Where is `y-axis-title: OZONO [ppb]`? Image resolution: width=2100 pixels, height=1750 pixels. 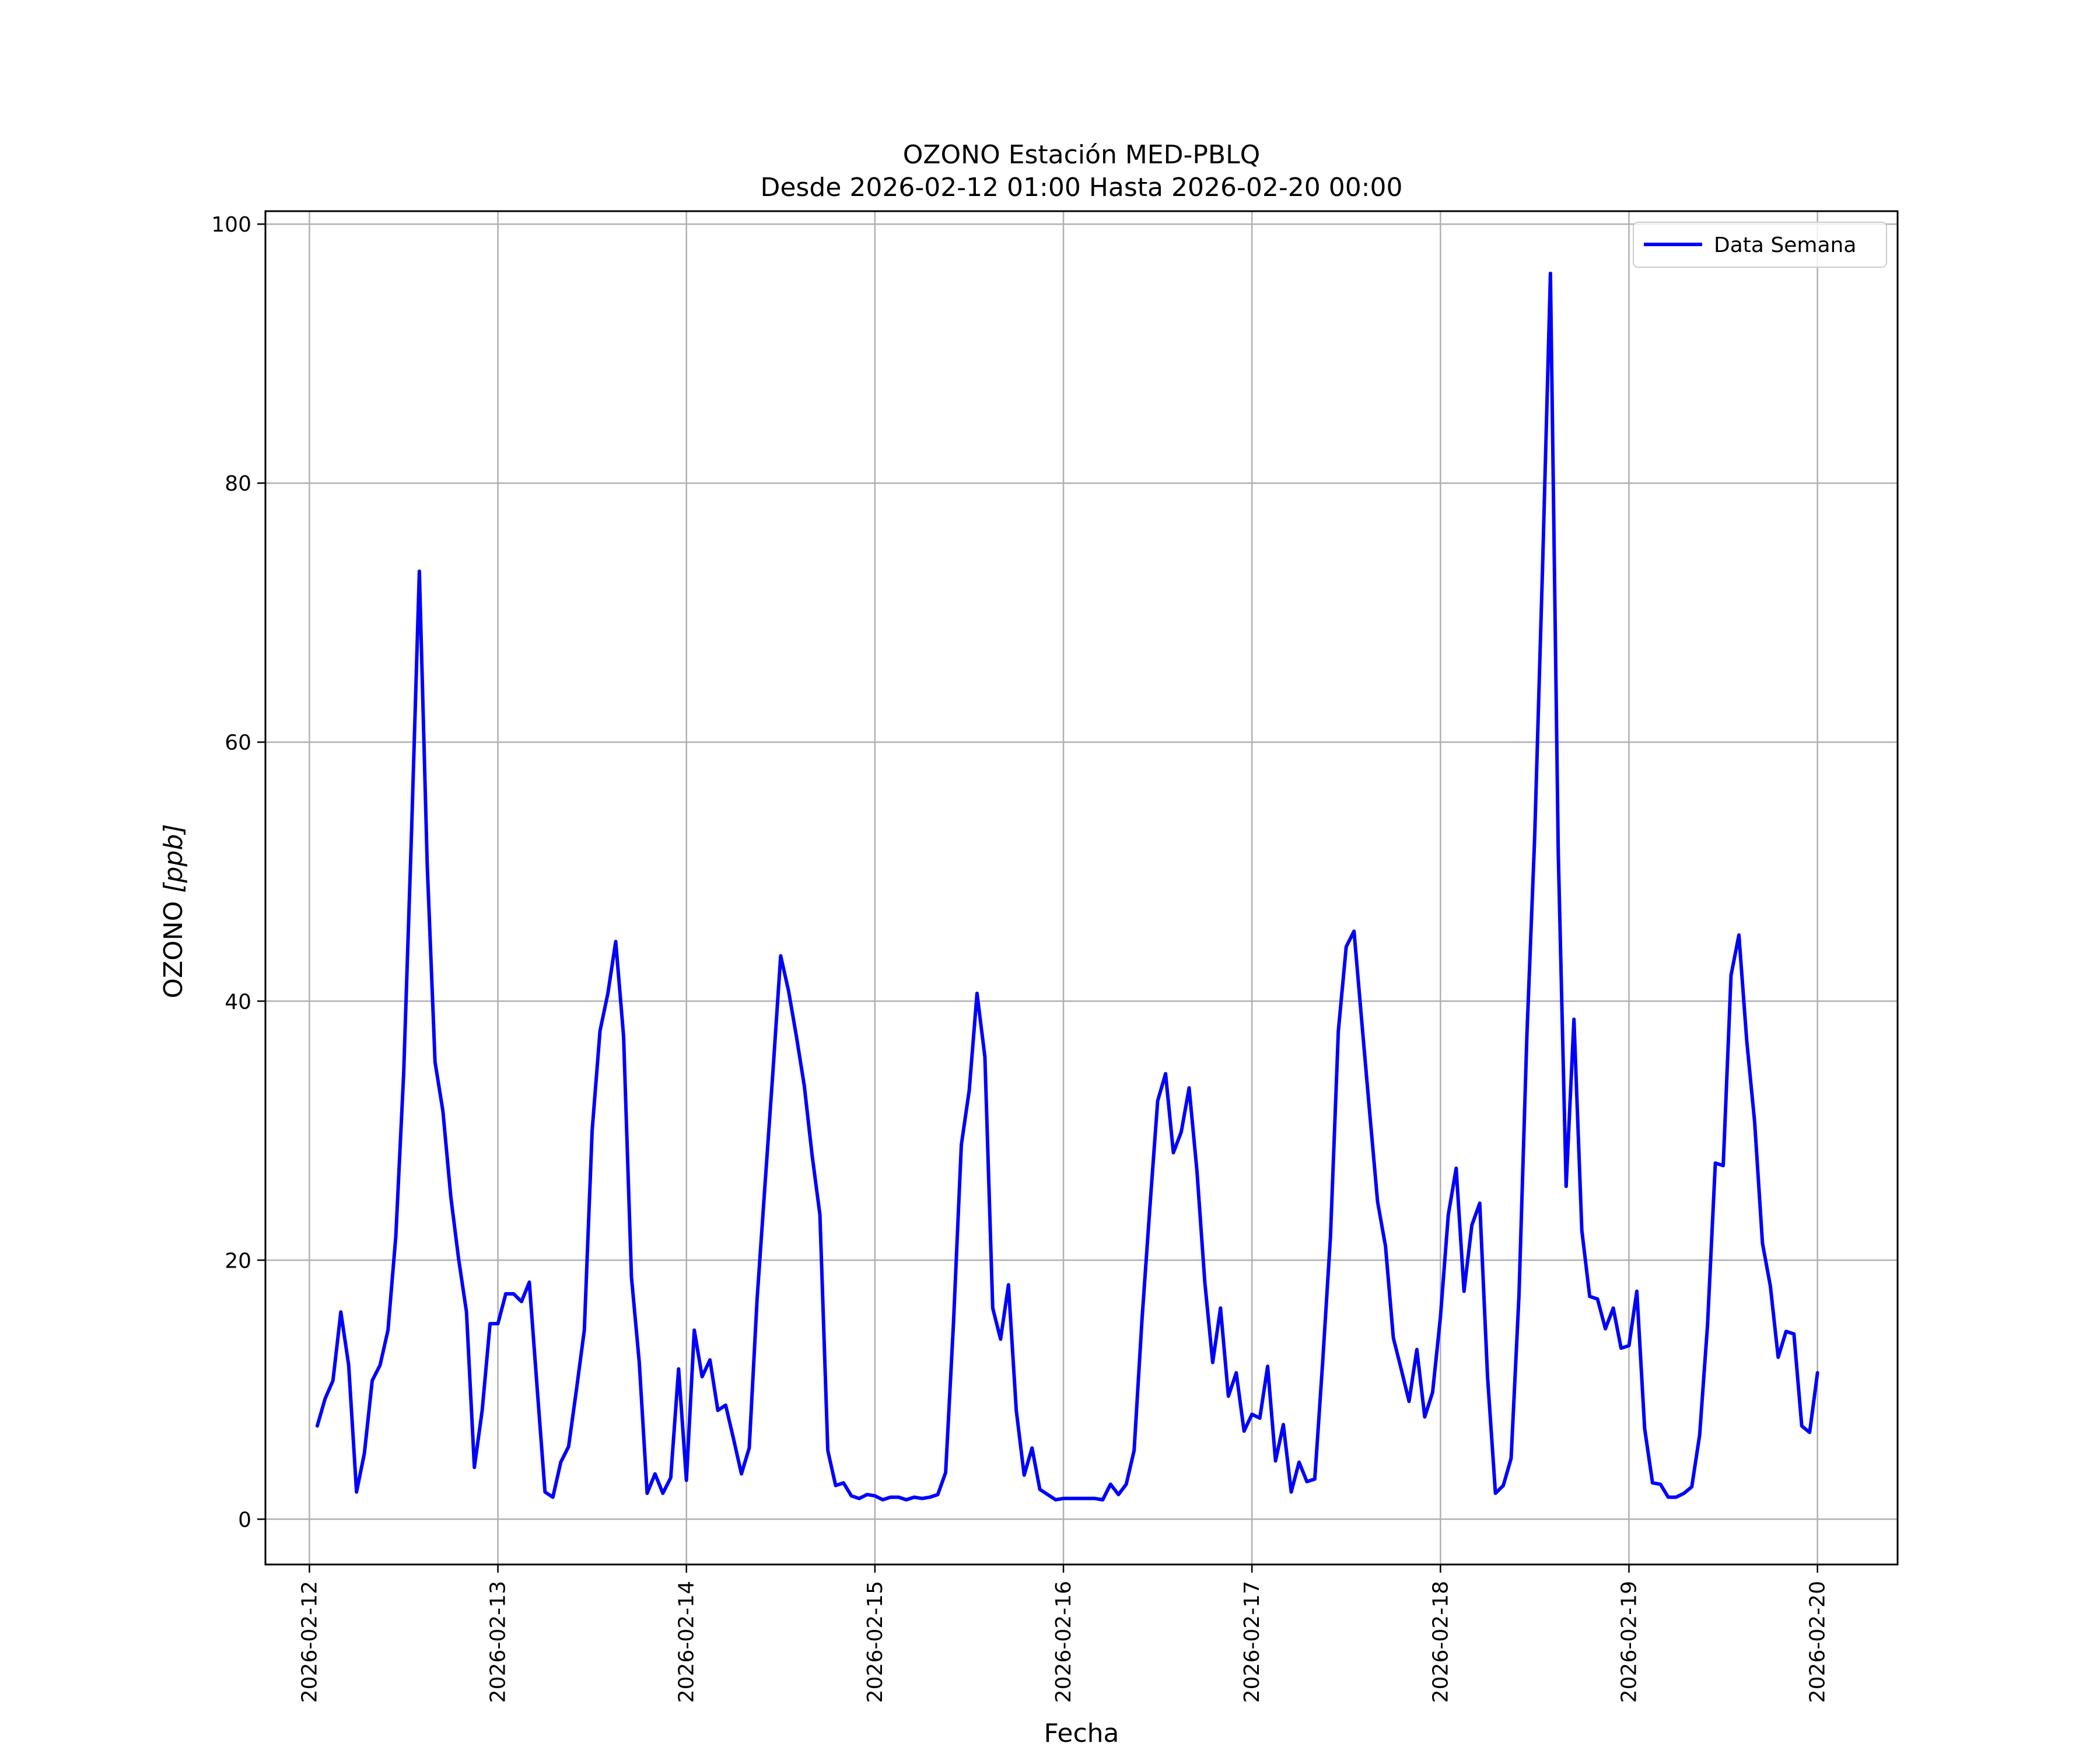 y-axis-title: OZONO [ppb] is located at coordinates (173, 911).